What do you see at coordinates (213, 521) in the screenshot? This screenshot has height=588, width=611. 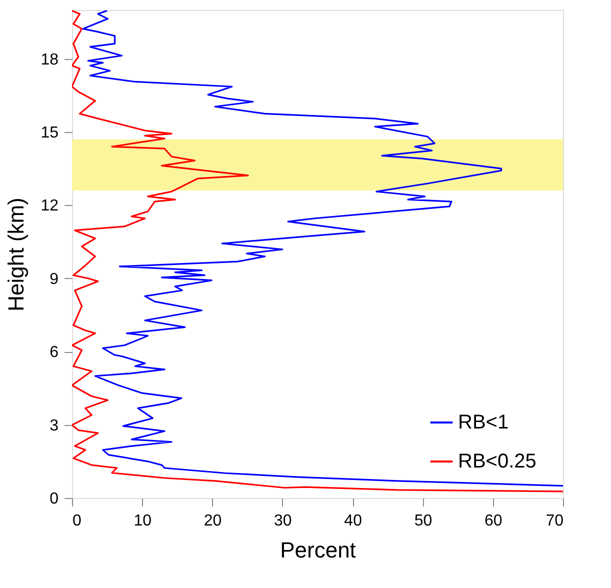 I see `x-tick-label: 20` at bounding box center [213, 521].